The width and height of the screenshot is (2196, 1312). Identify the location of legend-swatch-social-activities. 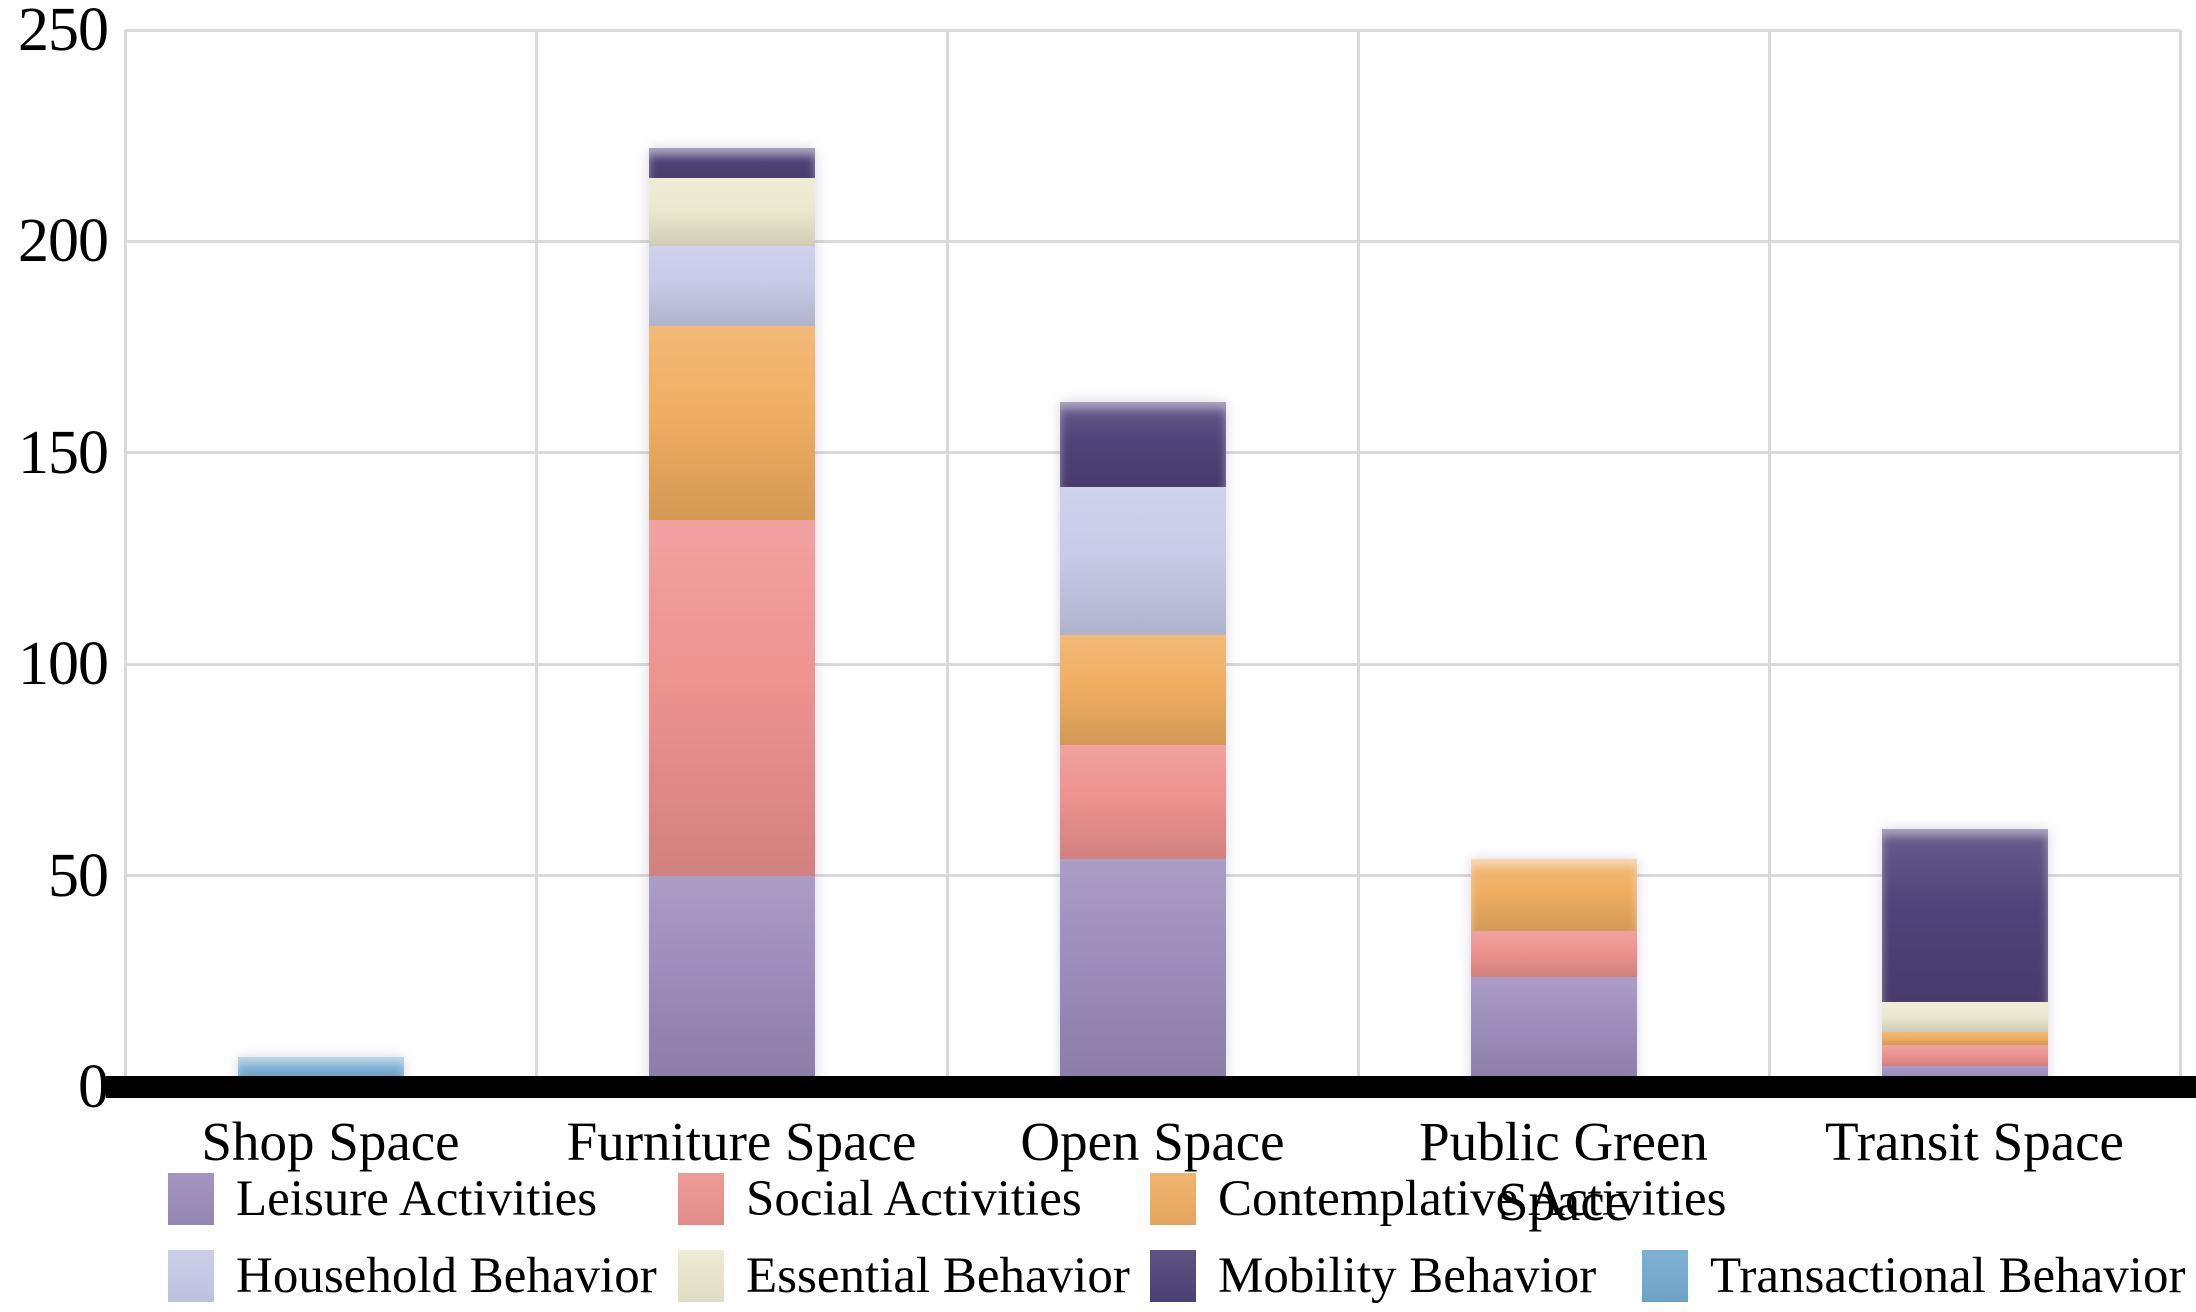
(701, 1199).